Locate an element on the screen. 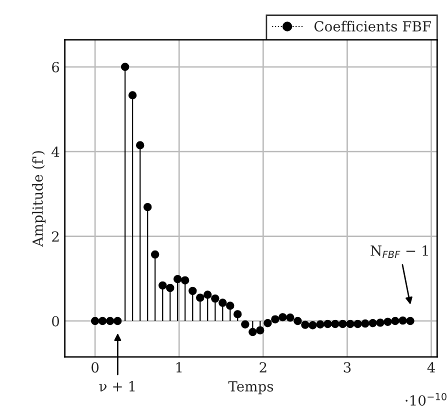  y-tick-label: 2 is located at coordinates (55, 236).